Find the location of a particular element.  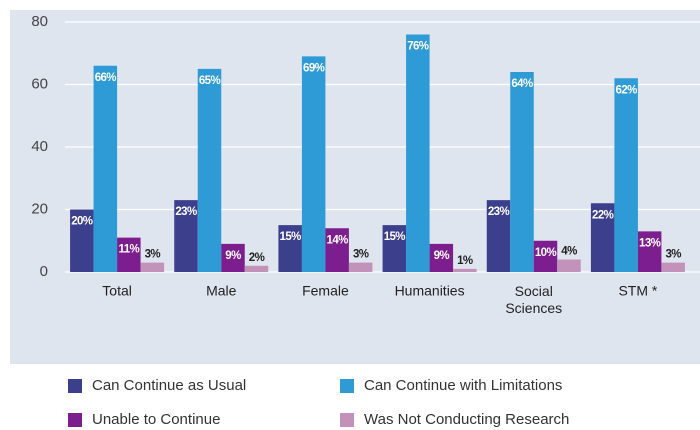

x-tick-label: Social Sciences is located at coordinates (533, 299).